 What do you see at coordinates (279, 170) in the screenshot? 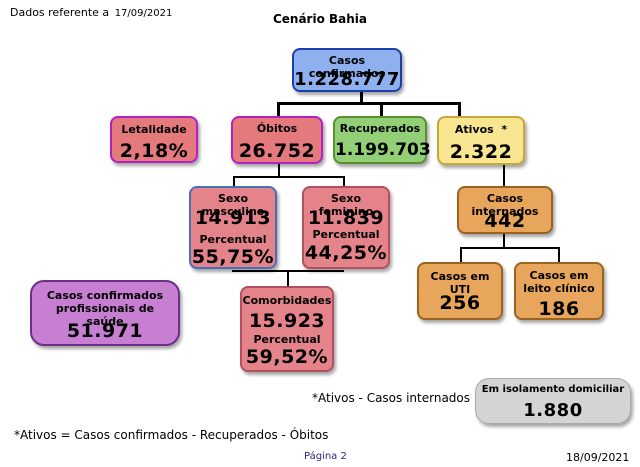
I see `connector-obitos-stem` at bounding box center [279, 170].